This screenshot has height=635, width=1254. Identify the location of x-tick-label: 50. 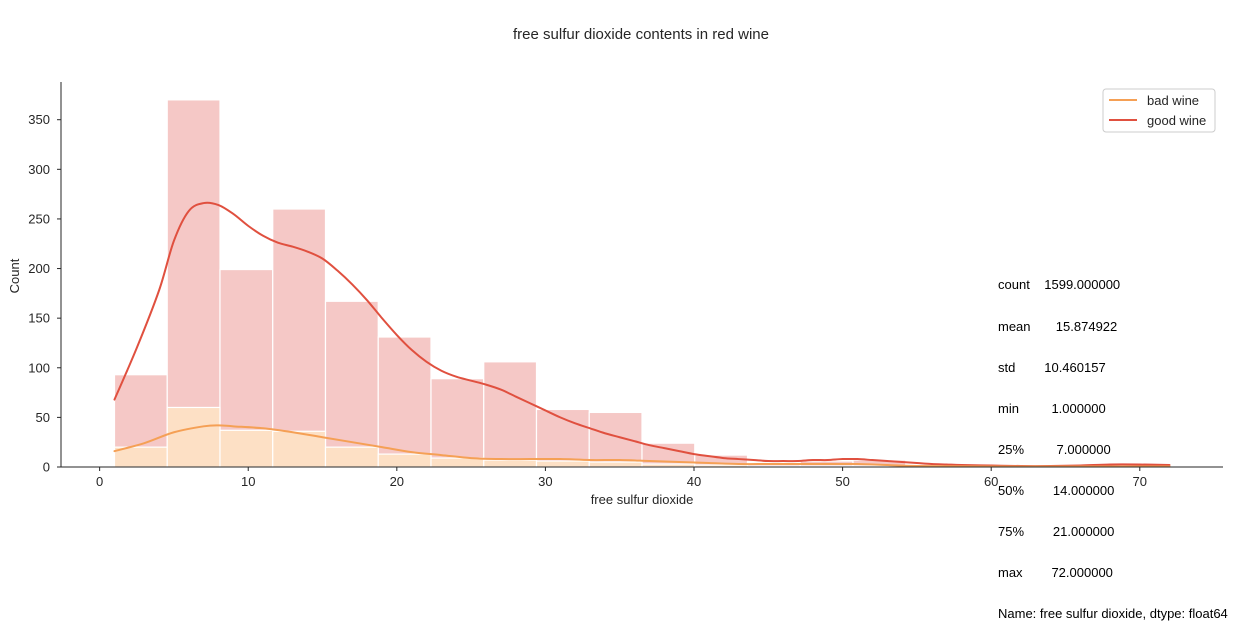
(842, 481).